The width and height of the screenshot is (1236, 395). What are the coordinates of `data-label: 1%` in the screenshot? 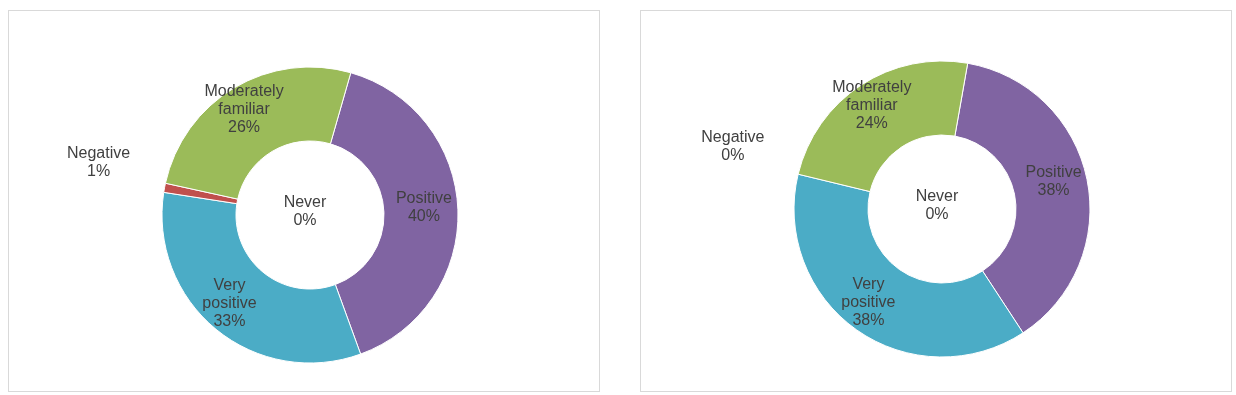 It's located at (99, 170).